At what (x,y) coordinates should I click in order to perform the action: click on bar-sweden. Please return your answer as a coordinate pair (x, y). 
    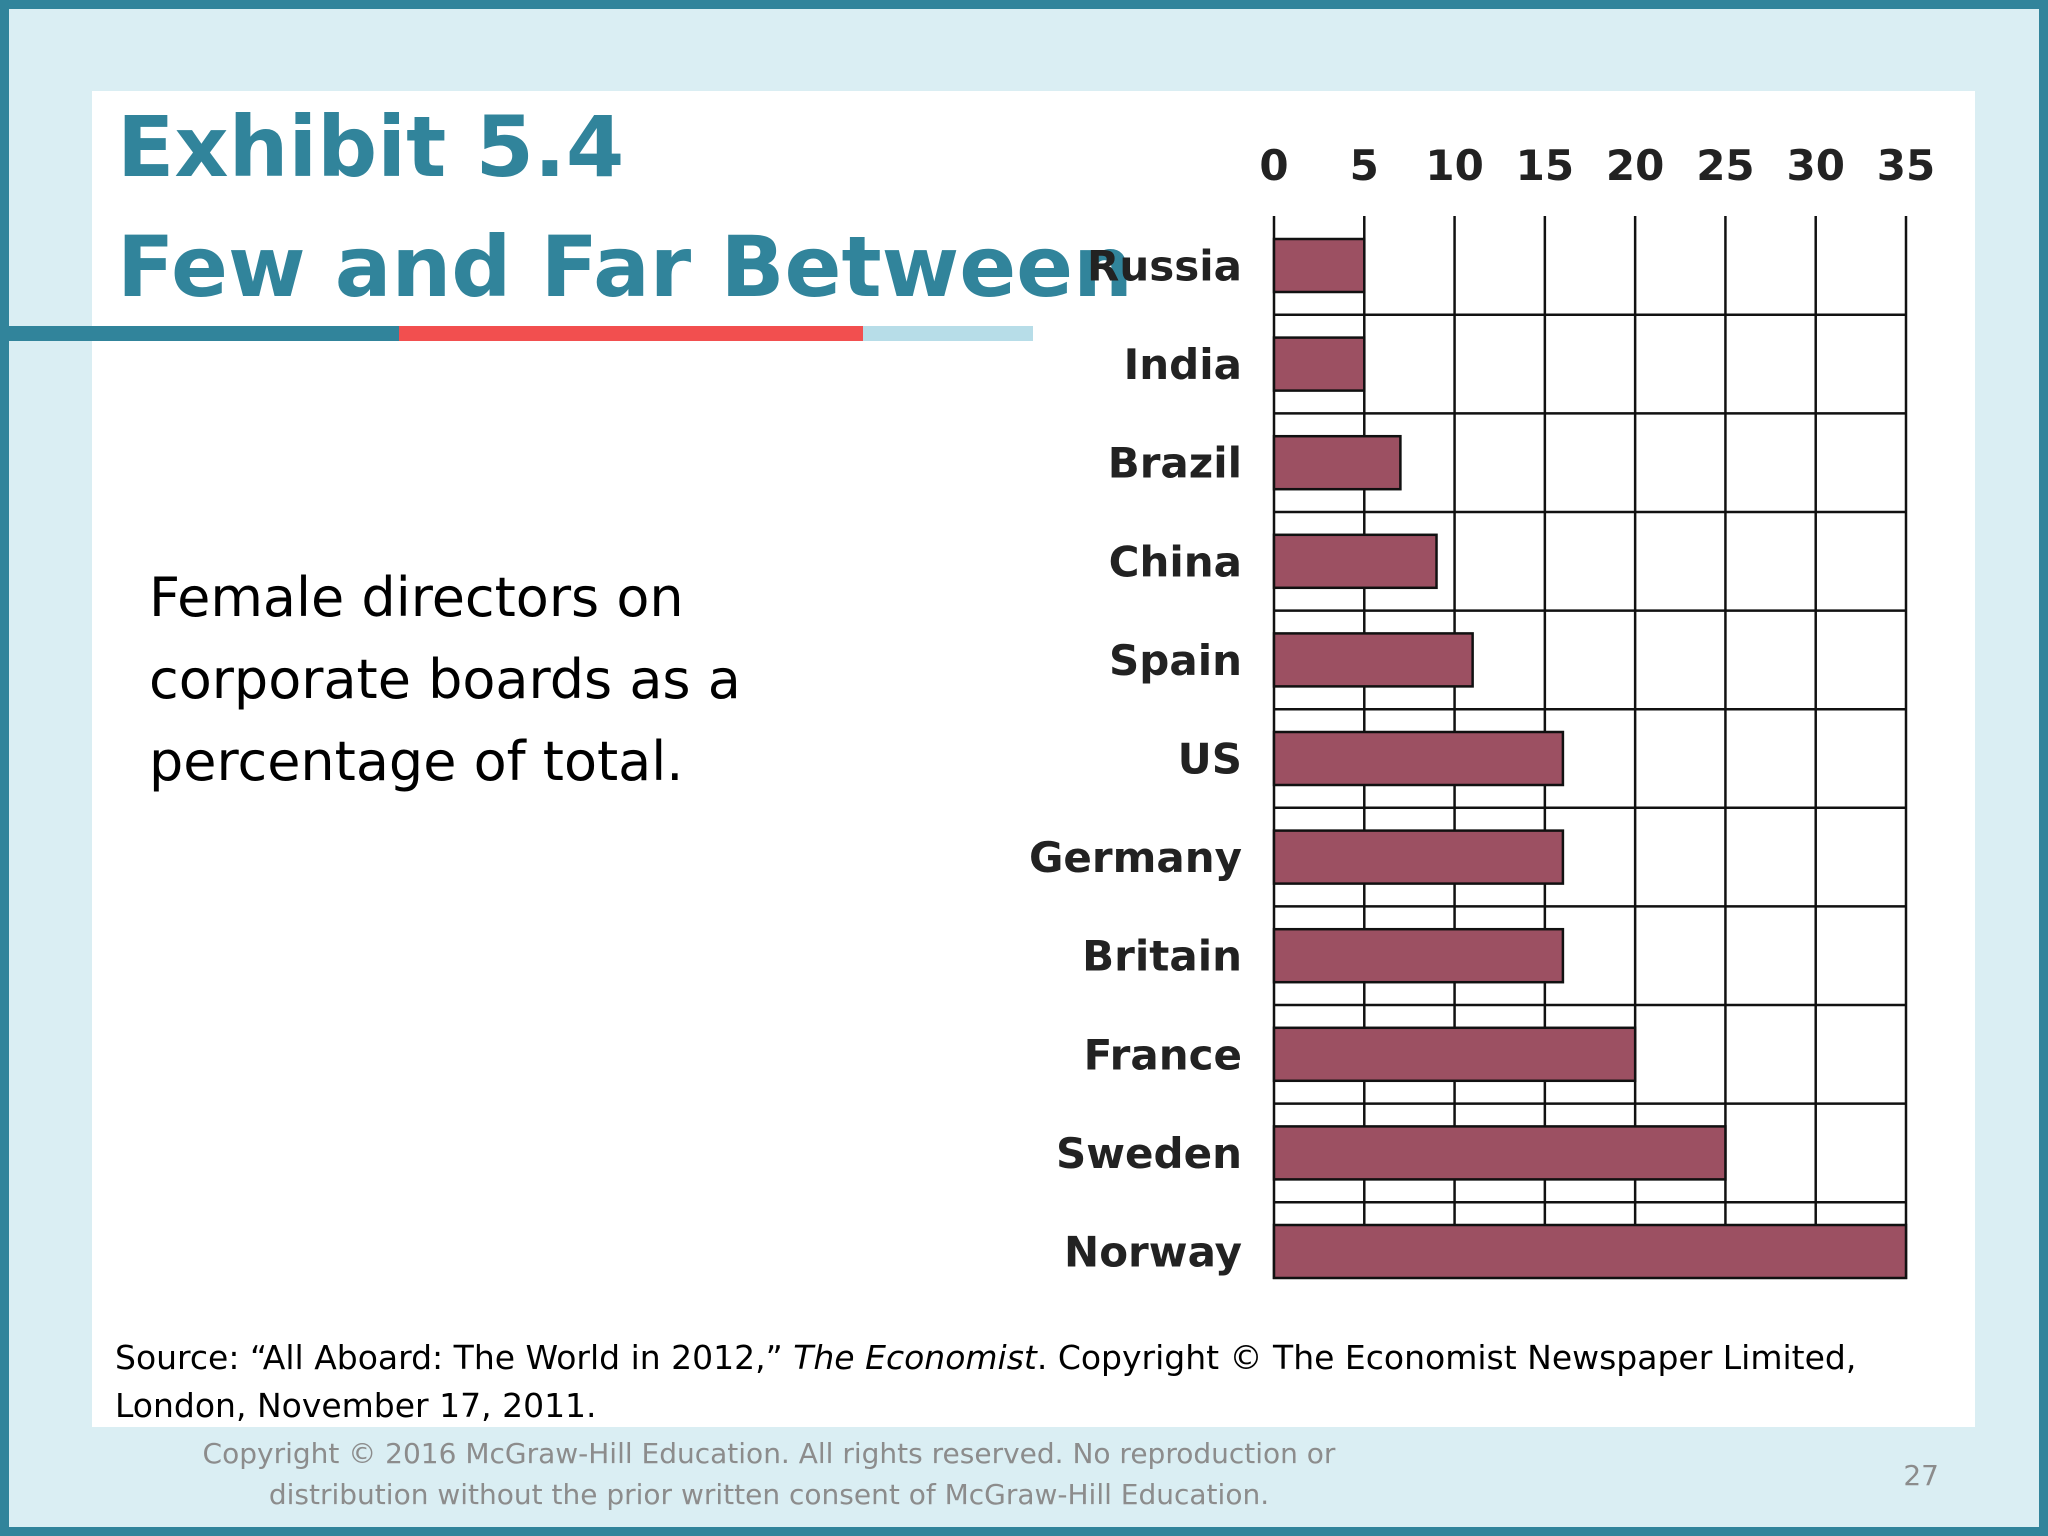
    Looking at the image, I should click on (1499, 1153).